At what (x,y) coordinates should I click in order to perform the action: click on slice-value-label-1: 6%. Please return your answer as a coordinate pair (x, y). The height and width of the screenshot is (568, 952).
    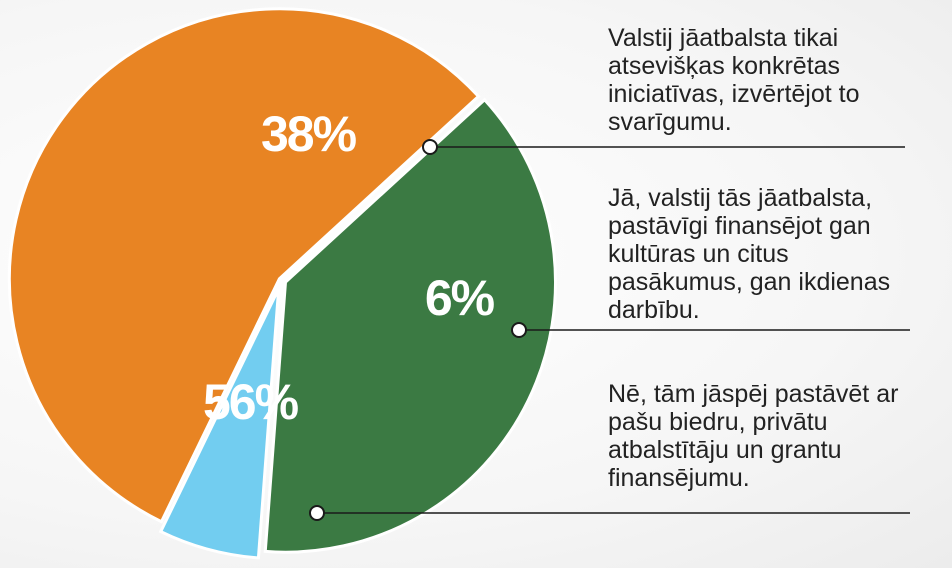
    Looking at the image, I should click on (460, 298).